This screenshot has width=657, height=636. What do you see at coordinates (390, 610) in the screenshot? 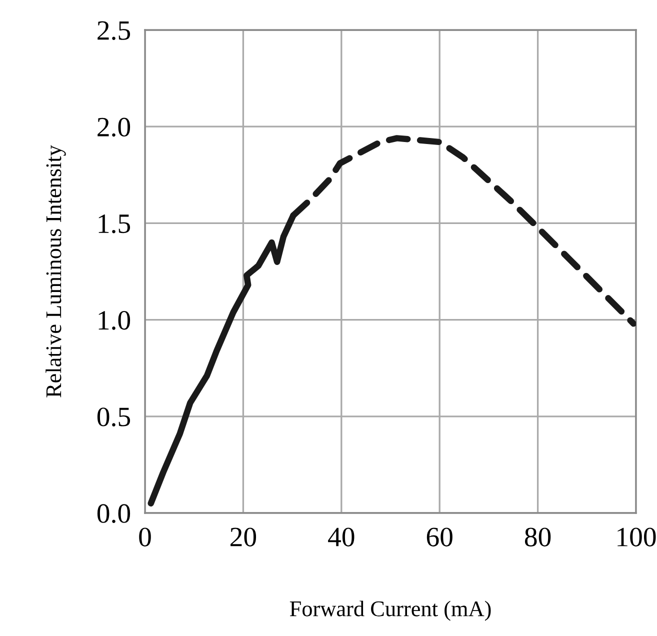
I see `x-axis-title: Forward Current (mA)` at bounding box center [390, 610].